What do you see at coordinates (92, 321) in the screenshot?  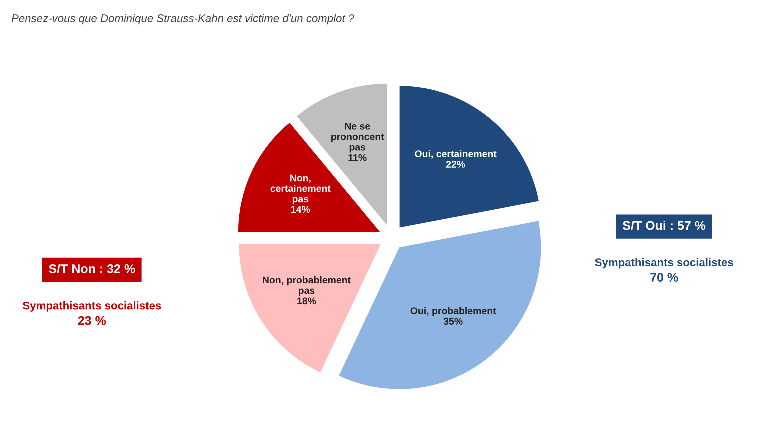 I see `text: 23 %` at bounding box center [92, 321].